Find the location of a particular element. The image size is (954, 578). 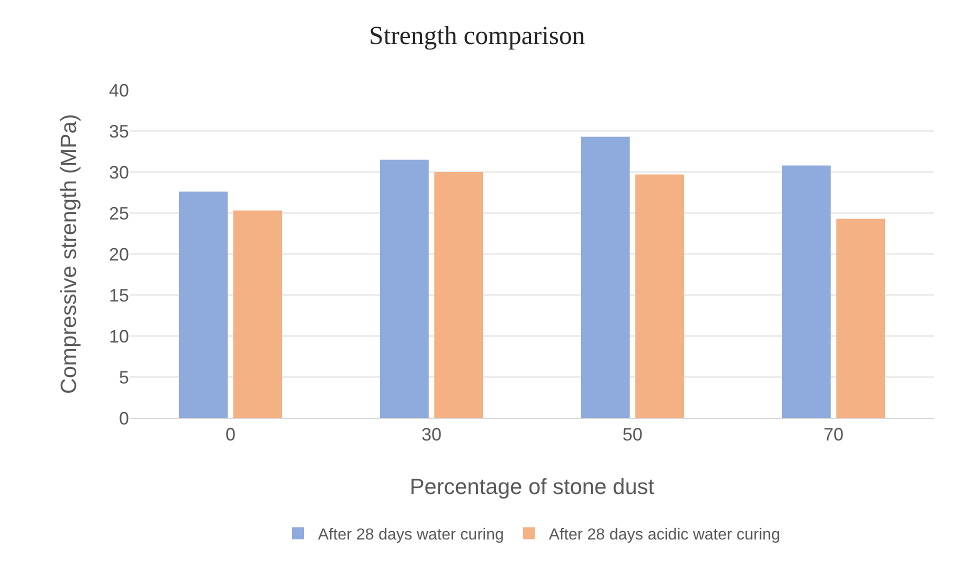

y-tick-label: 30 is located at coordinates (118, 172).